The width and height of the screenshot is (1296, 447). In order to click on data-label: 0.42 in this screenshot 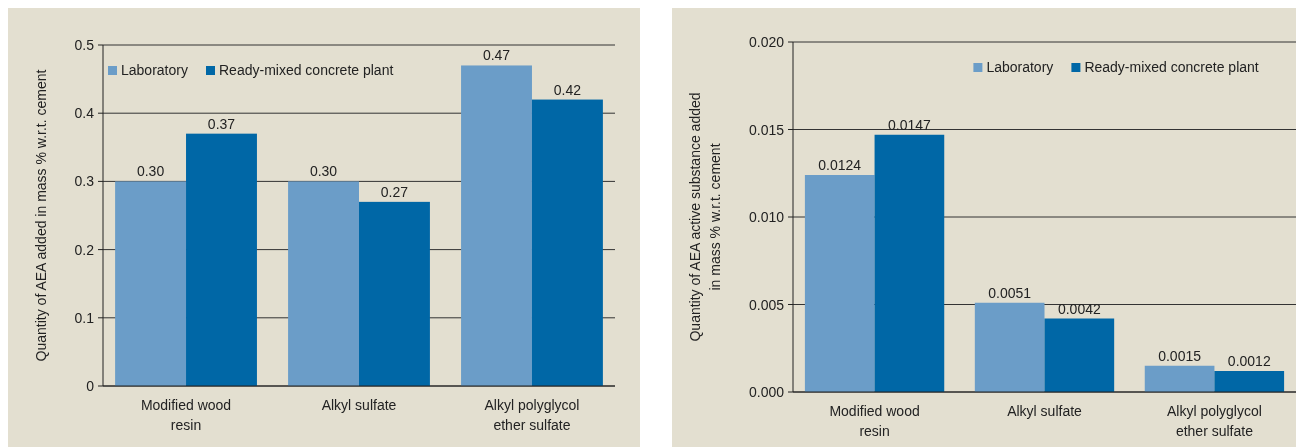, I will do `click(567, 89)`.